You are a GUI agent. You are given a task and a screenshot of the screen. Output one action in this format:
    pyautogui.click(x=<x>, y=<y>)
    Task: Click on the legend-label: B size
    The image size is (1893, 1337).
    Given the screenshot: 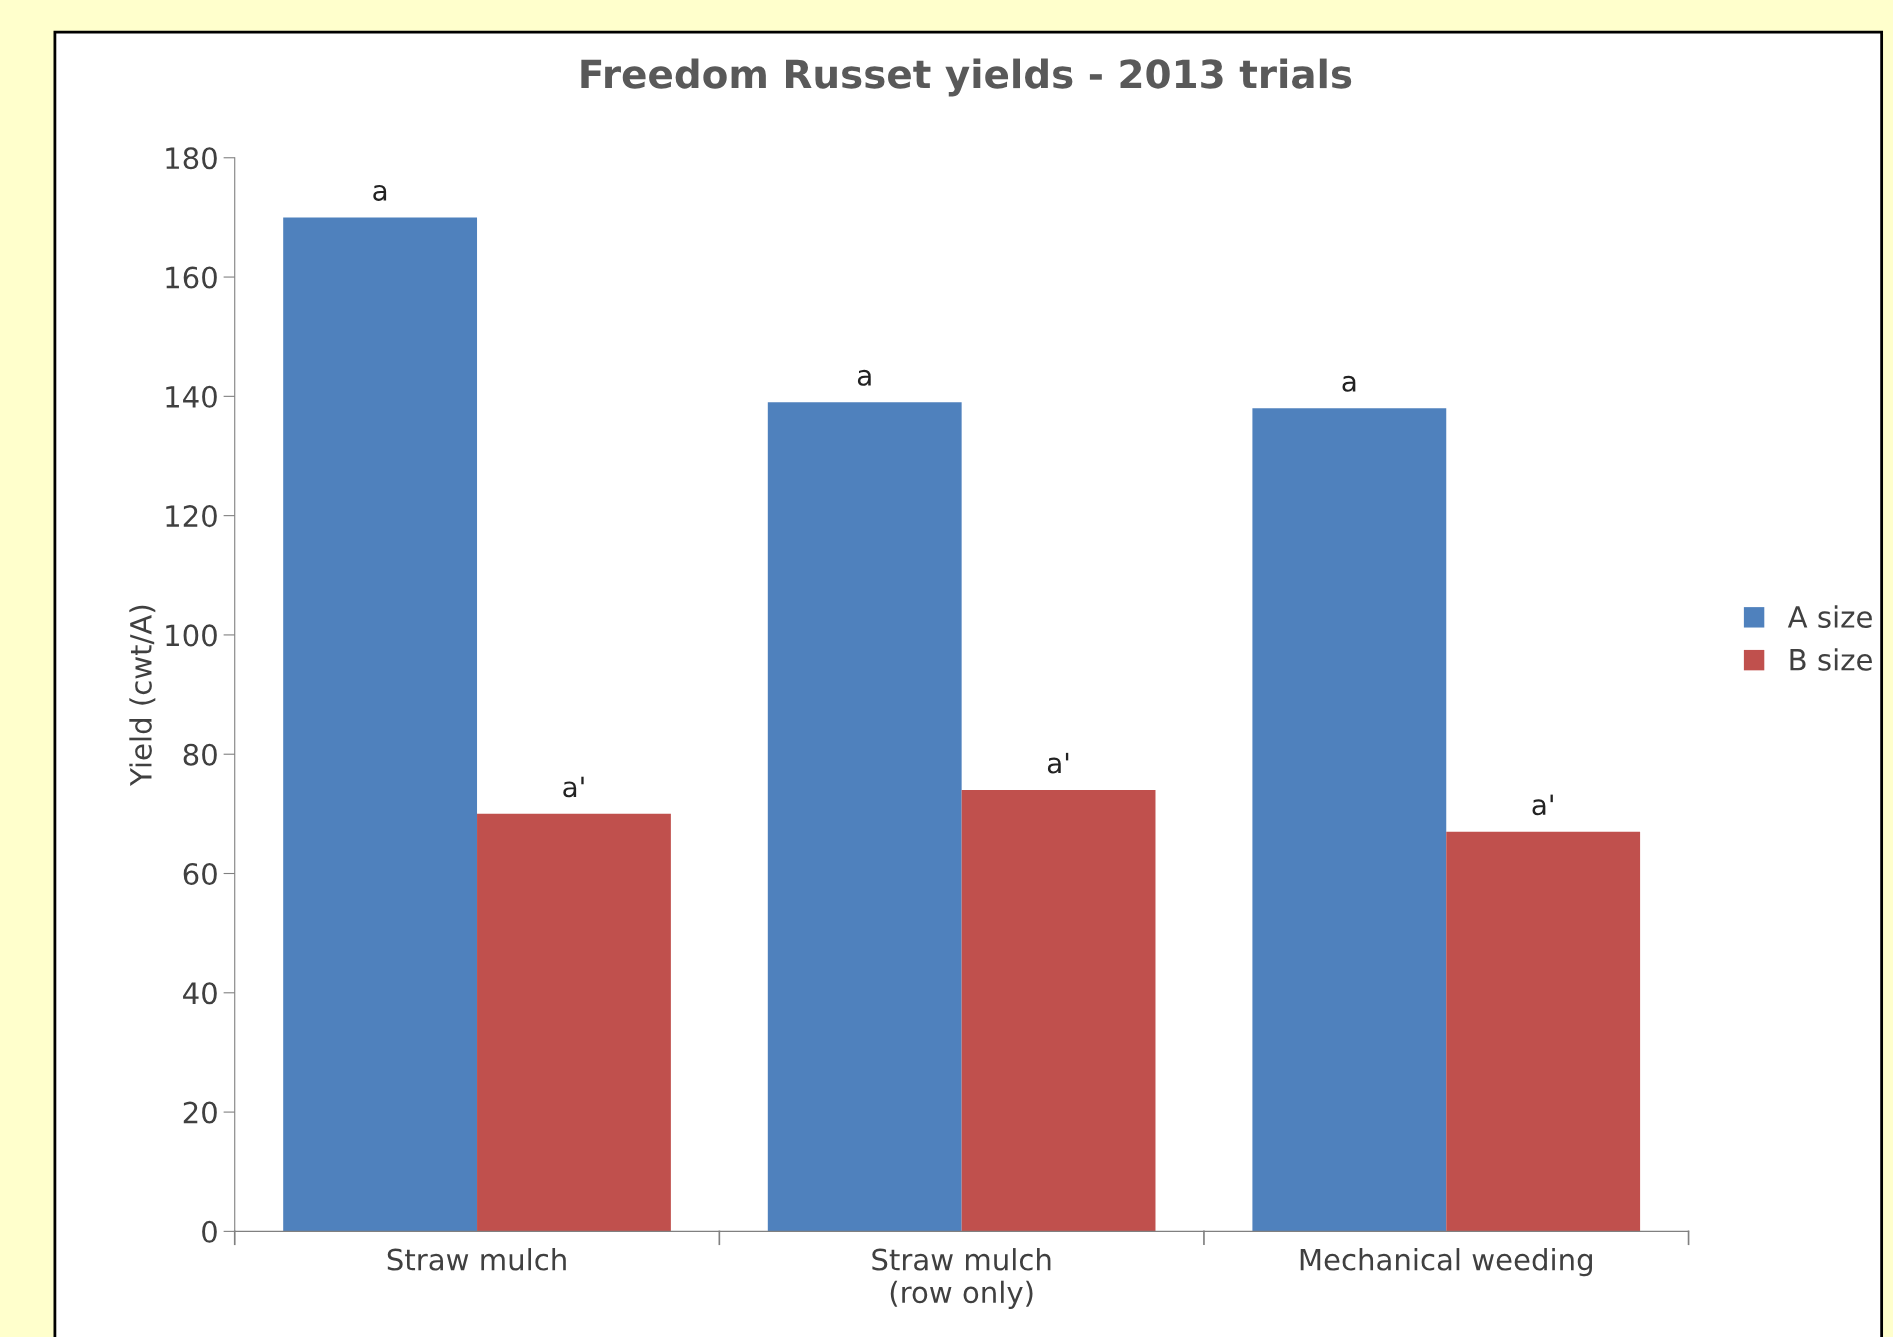 What is the action you would take?
    pyautogui.click(x=1831, y=659)
    